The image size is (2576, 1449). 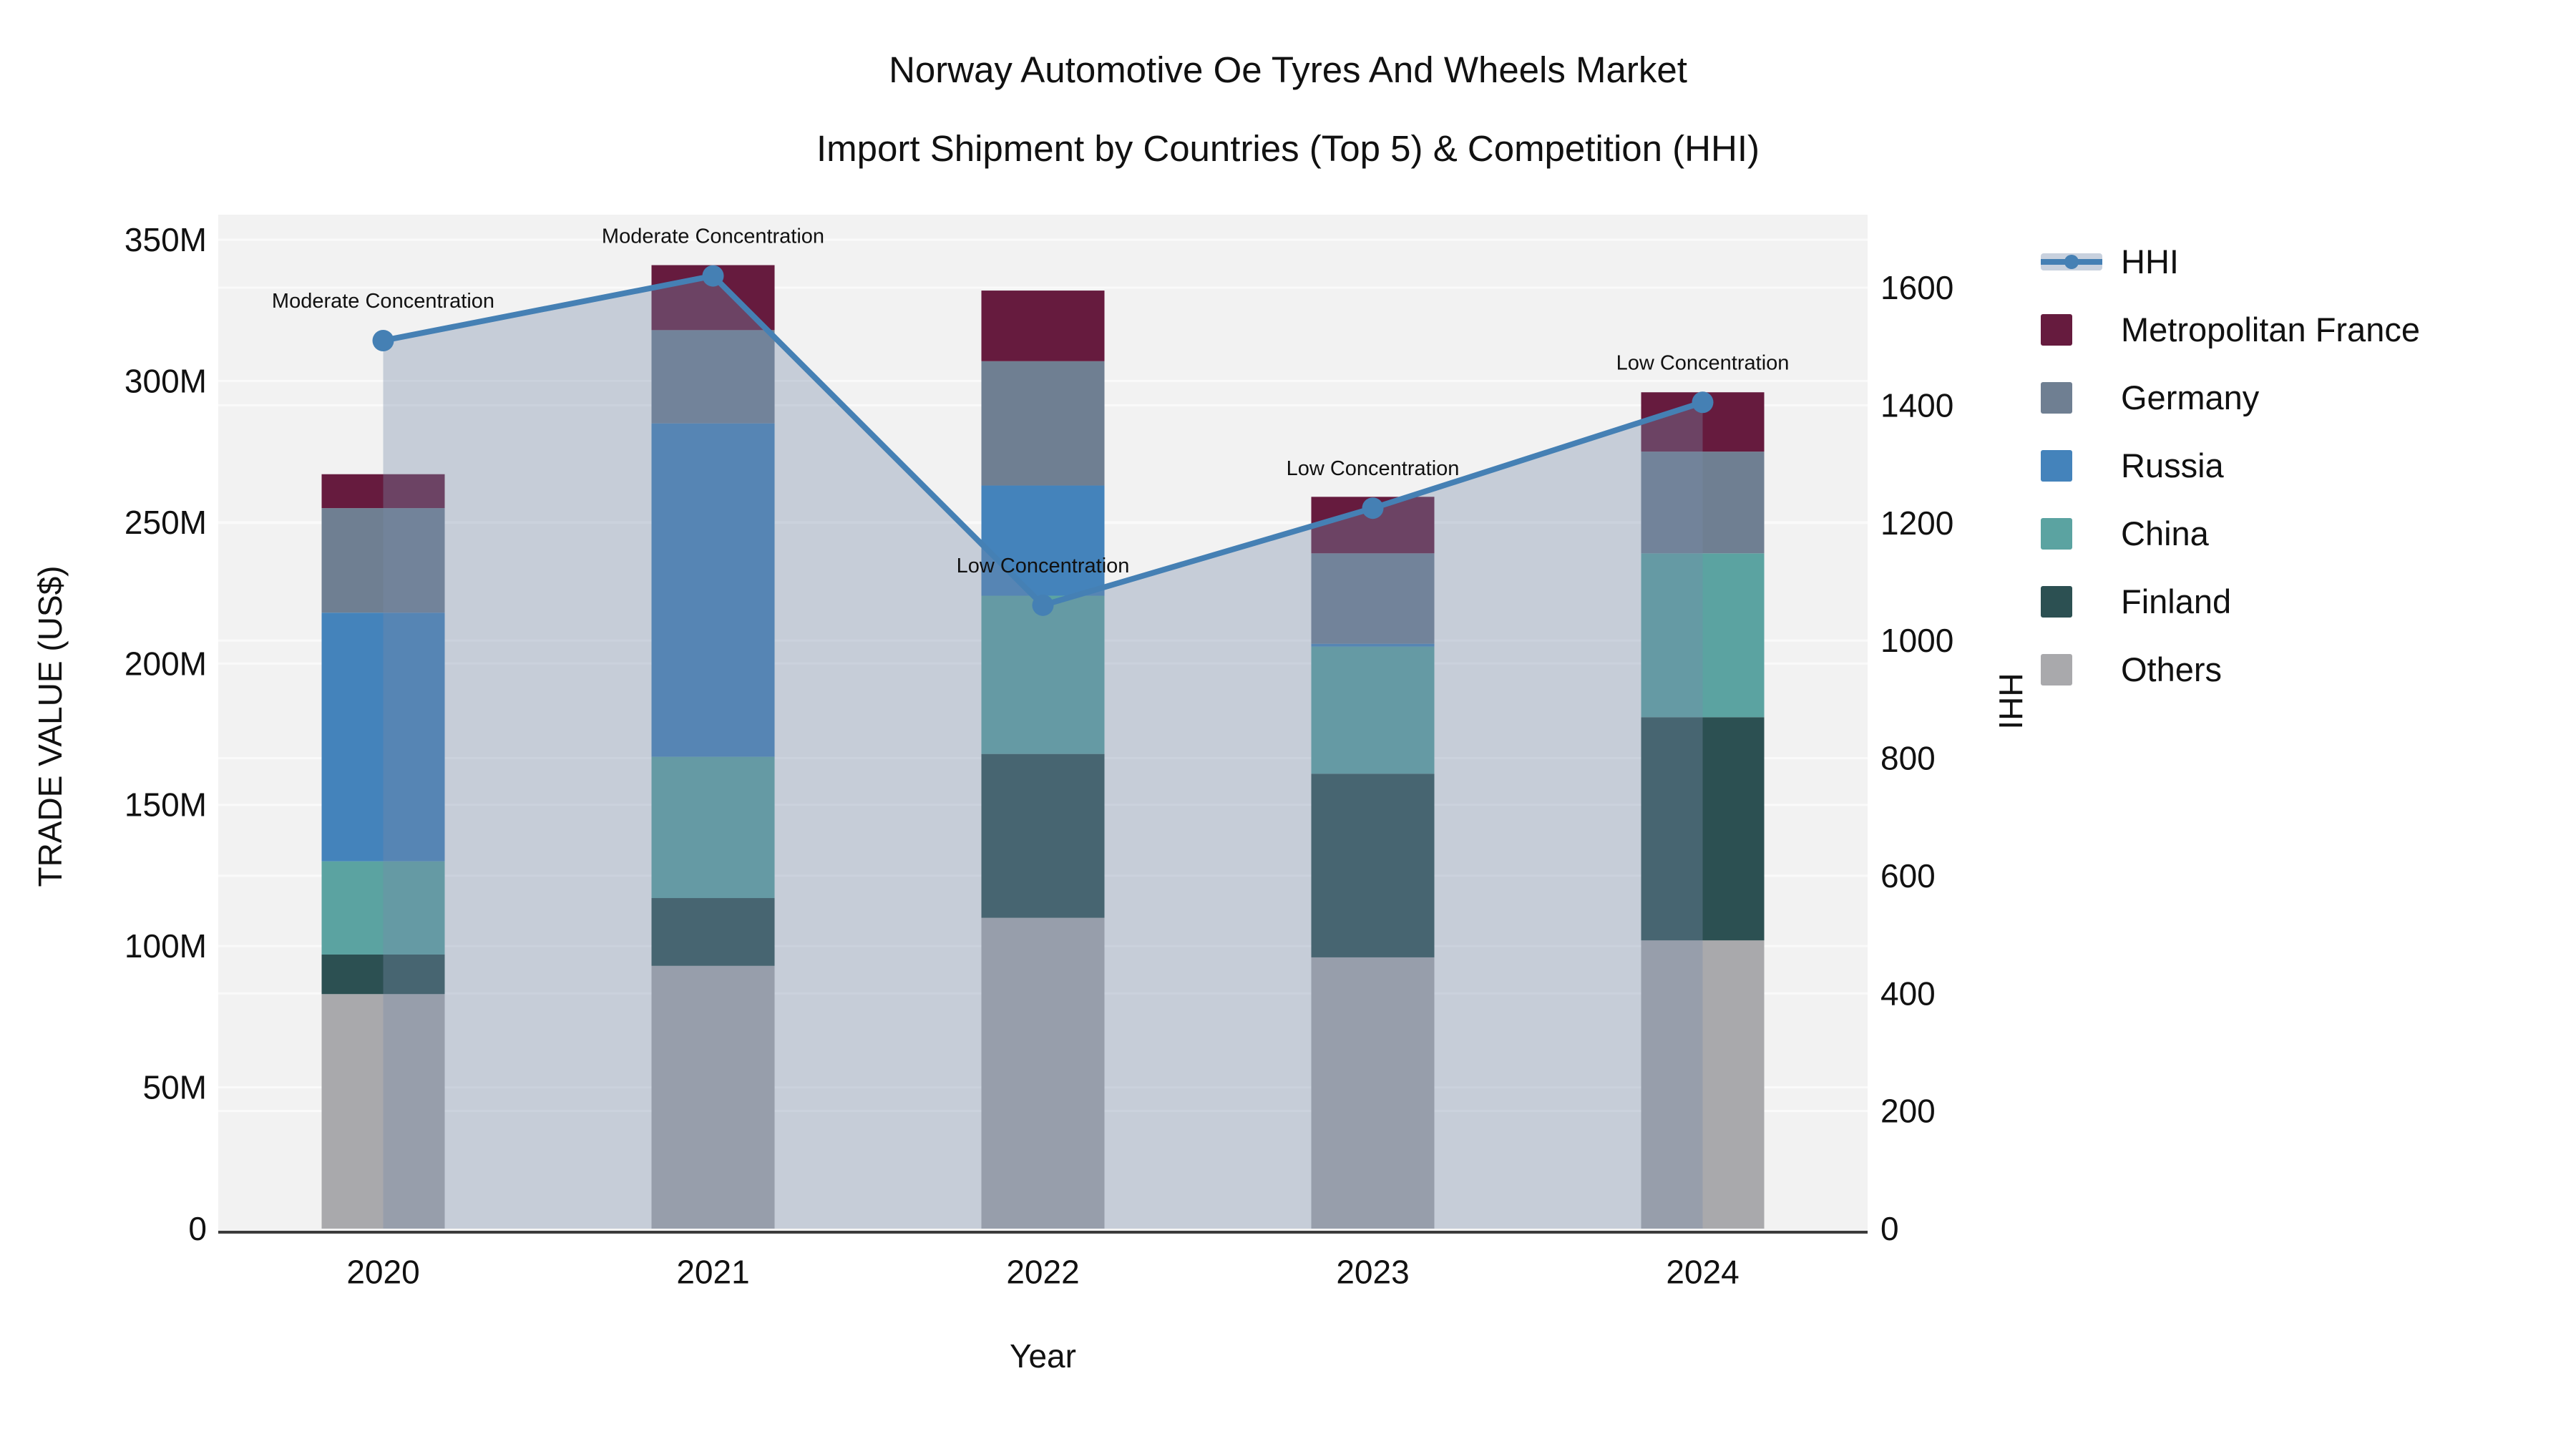 What do you see at coordinates (1043, 674) in the screenshot?
I see `bar-segment-china-2022` at bounding box center [1043, 674].